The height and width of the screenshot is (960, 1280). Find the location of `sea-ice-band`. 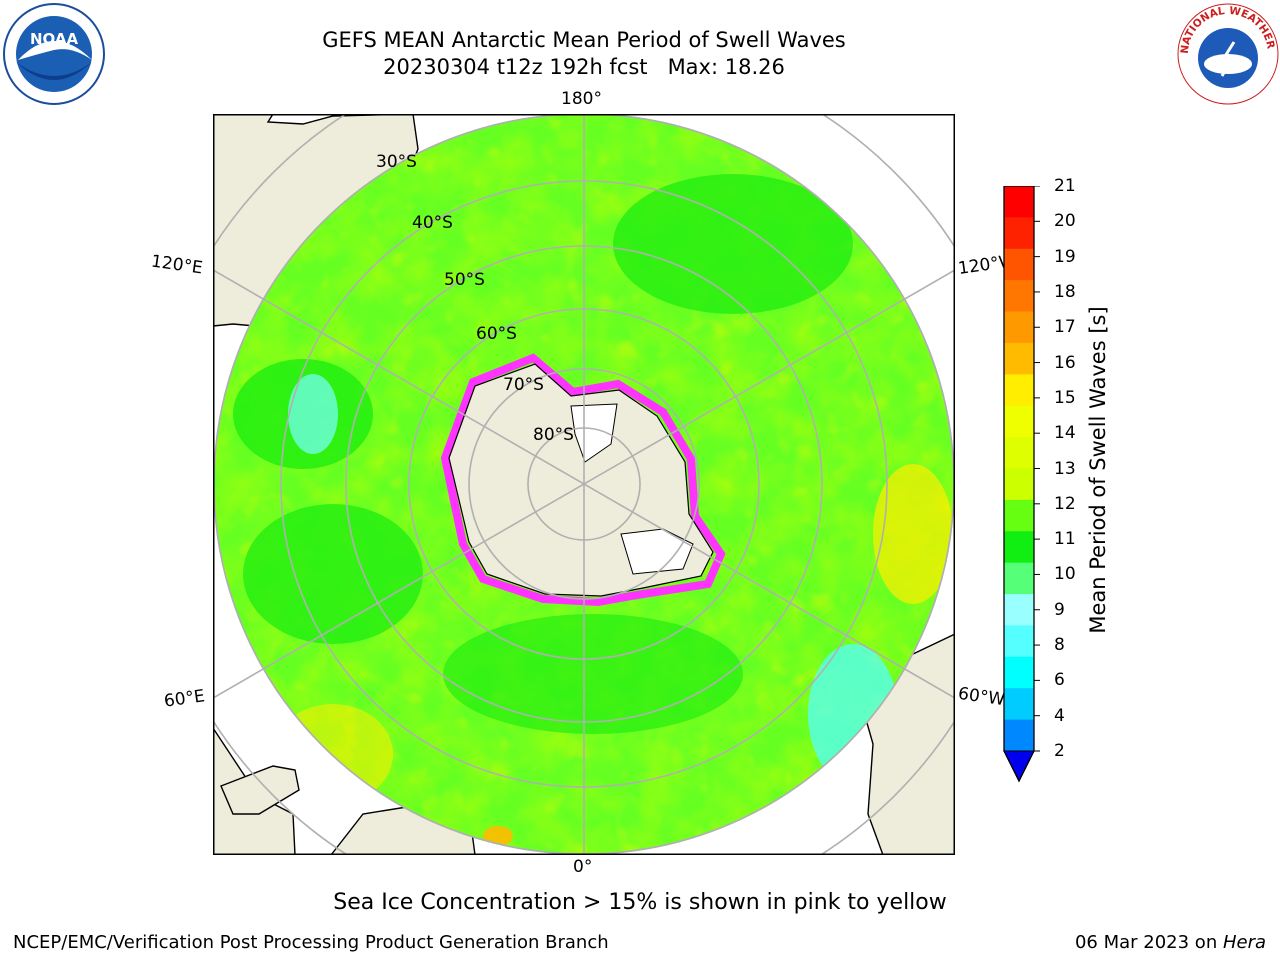

sea-ice-band is located at coordinates (583, 480).